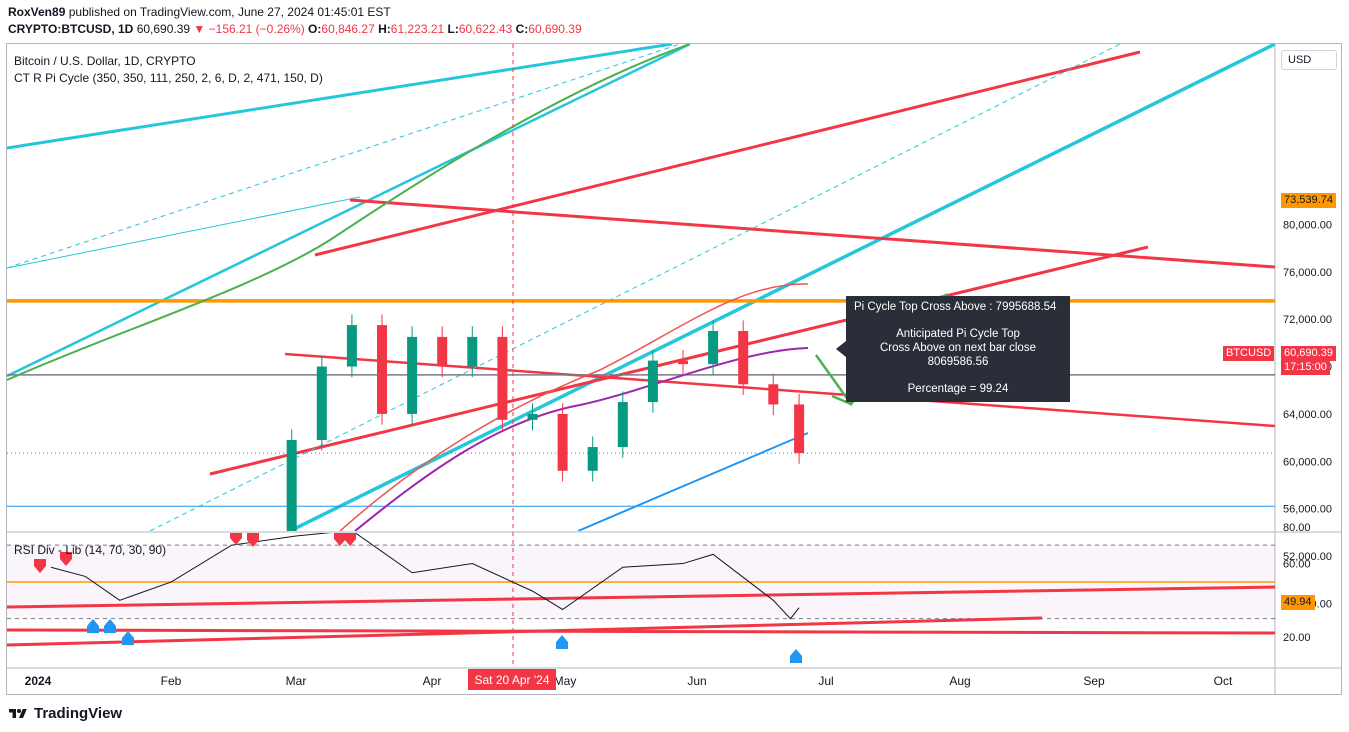  I want to click on price-tick-label: 56,000.00, so click(1307, 510).